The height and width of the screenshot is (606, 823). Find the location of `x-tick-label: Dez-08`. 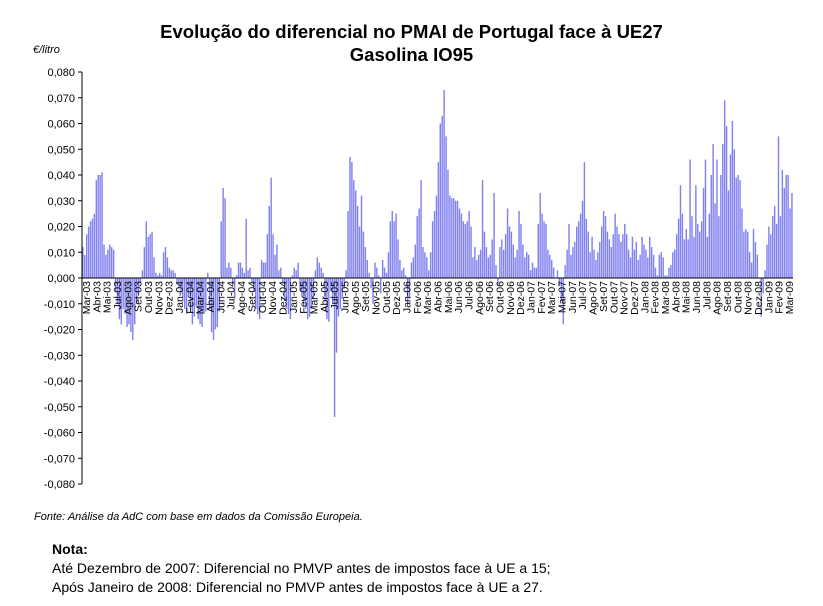

x-tick-label: Dez-08 is located at coordinates (759, 298).